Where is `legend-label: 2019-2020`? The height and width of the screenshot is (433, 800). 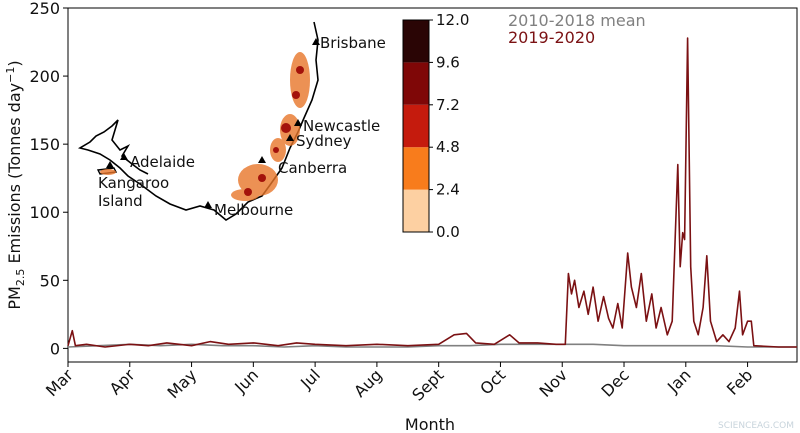 legend-label: 2019-2020 is located at coordinates (551, 37).